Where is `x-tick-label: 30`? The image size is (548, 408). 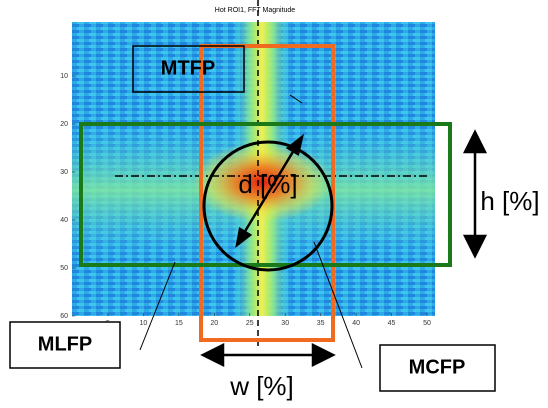 x-tick-label: 30 is located at coordinates (285, 323).